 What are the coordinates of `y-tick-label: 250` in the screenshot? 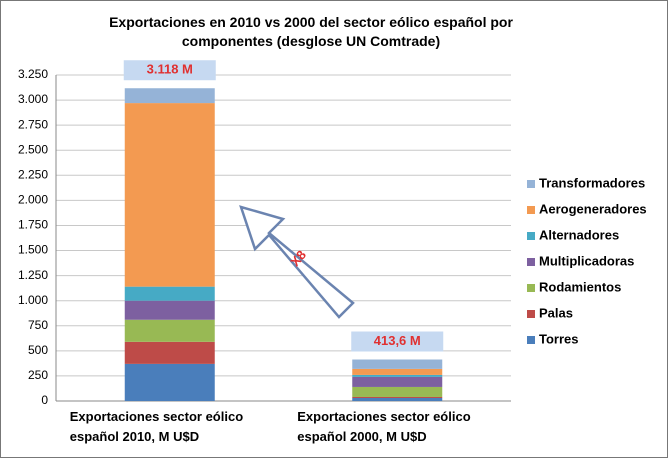 It's located at (38, 375).